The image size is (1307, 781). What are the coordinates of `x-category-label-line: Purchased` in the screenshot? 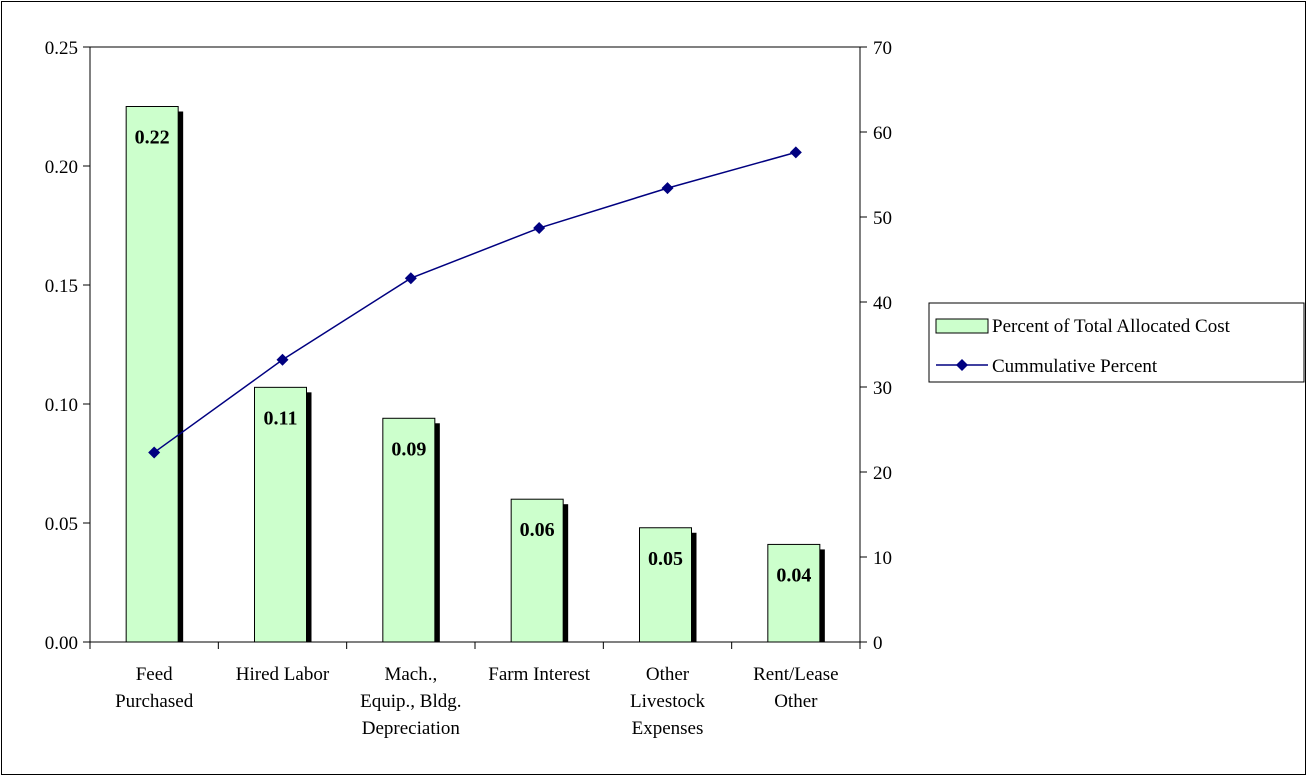 It's located at (154, 701).